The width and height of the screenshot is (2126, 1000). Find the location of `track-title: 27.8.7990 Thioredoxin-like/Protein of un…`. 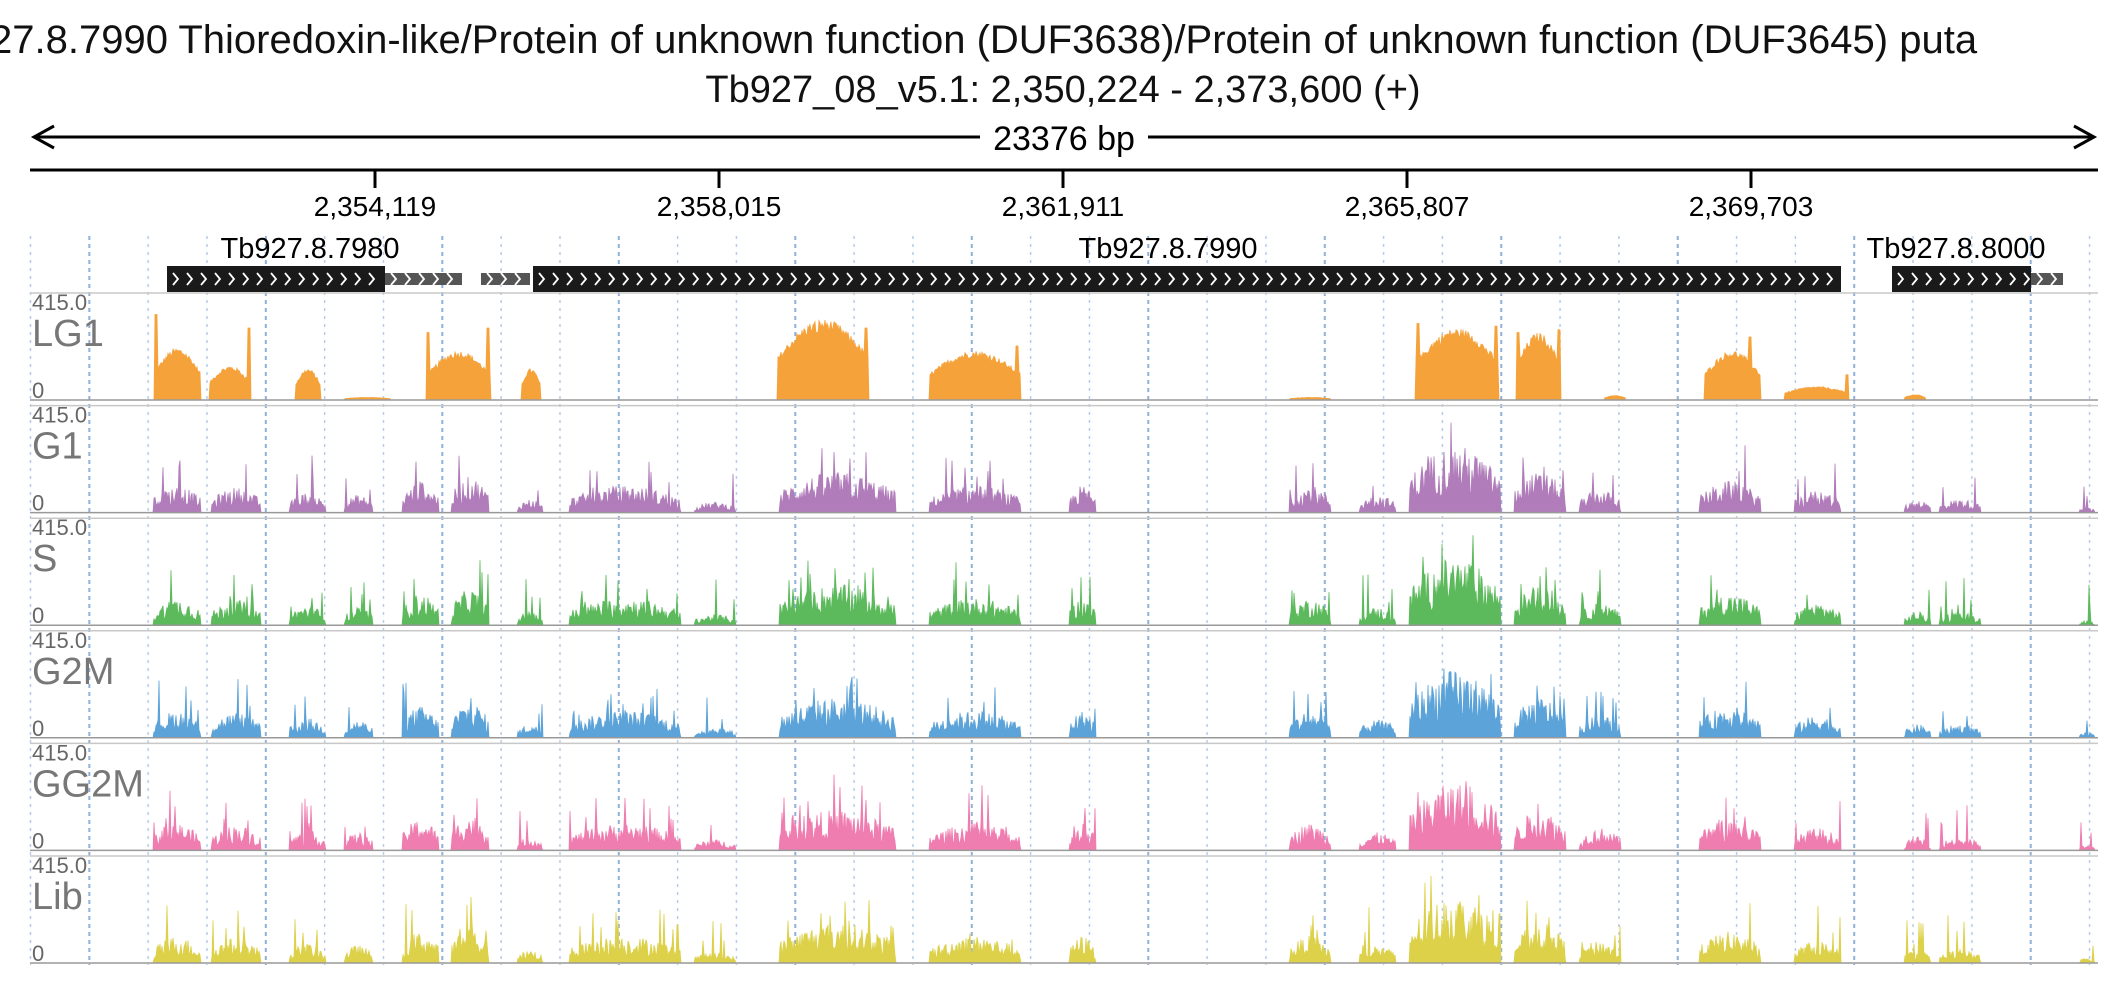

track-title: 27.8.7990 Thioredoxin-like/Protein of un… is located at coordinates (989, 40).